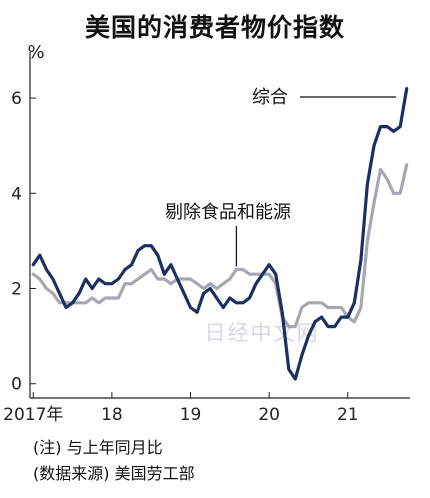 This screenshot has width=430, height=498. I want to click on note-source: (数据来源) 美国劳工部, so click(114, 473).